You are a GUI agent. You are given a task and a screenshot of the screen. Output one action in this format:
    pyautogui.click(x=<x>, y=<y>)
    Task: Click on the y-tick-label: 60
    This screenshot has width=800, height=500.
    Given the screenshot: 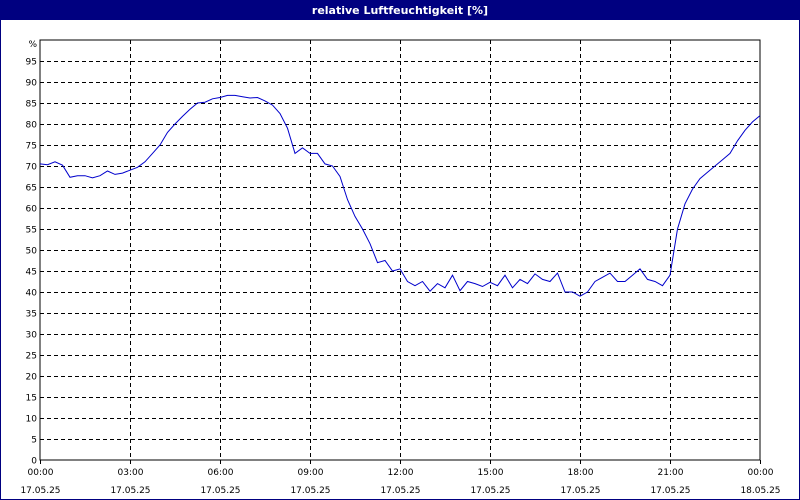 What is the action you would take?
    pyautogui.click(x=32, y=210)
    